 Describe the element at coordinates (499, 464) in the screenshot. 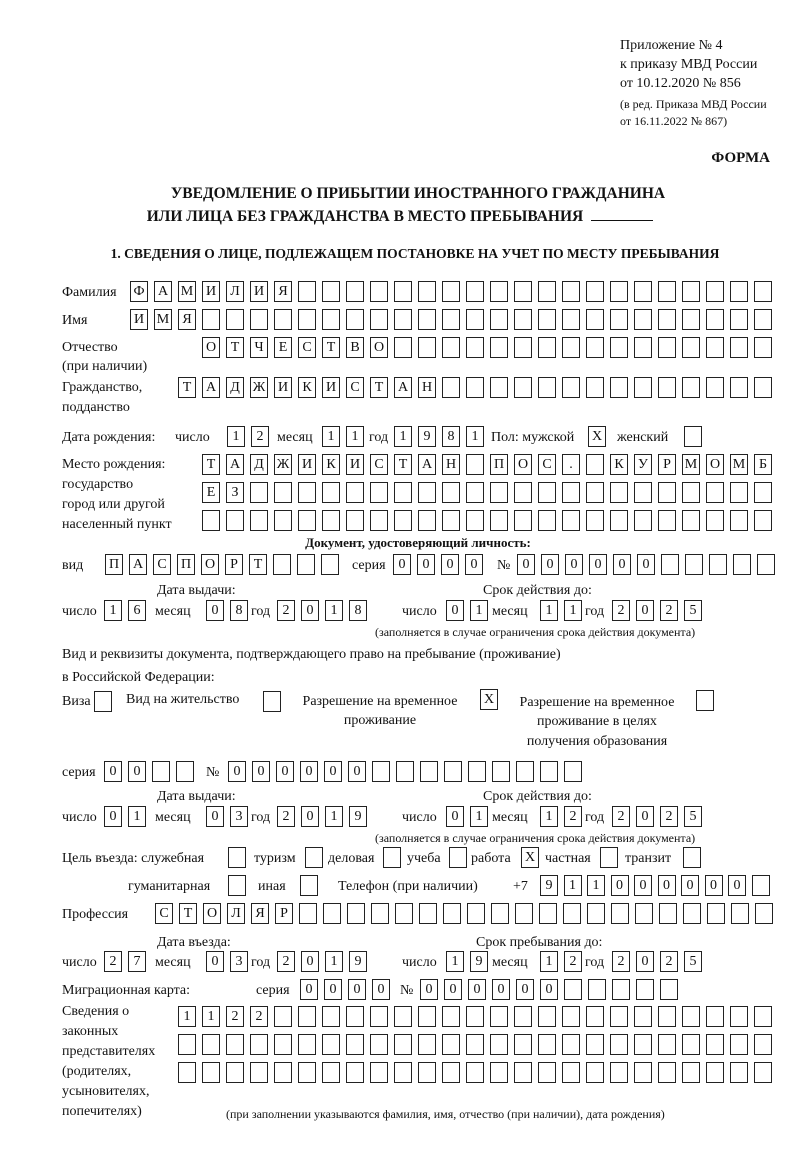

I see `char-cell: П` at that location.